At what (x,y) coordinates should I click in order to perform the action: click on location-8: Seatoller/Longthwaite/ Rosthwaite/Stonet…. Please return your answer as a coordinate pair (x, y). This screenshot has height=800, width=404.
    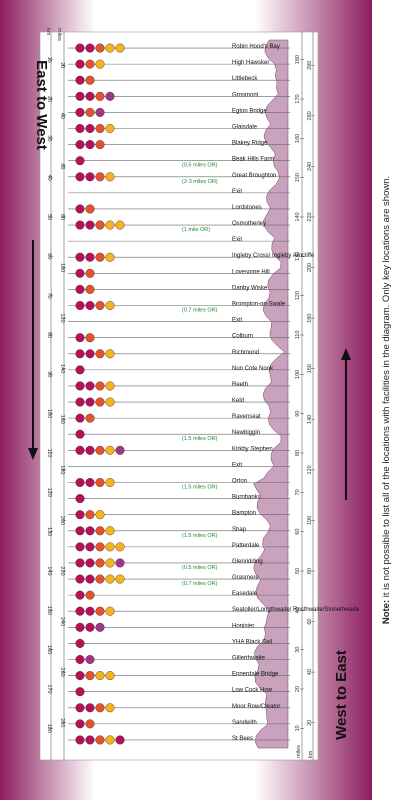
    Looking at the image, I should click on (214, 611).